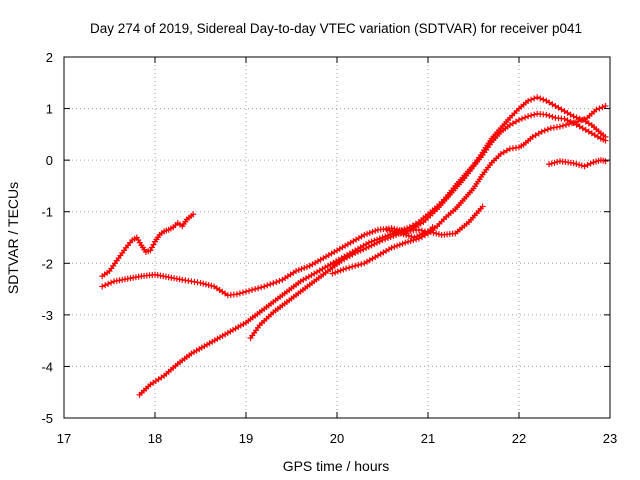 This screenshot has height=480, width=640. Describe the element at coordinates (267, 261) in the screenshot. I see `series-track-b` at that location.